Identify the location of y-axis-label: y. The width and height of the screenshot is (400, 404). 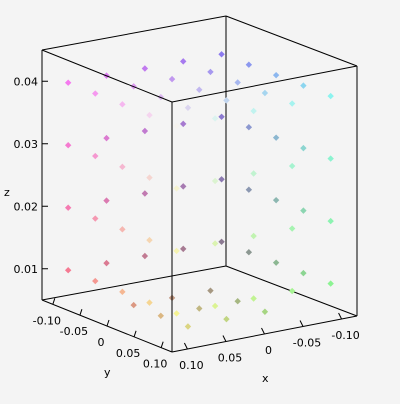
(107, 372).